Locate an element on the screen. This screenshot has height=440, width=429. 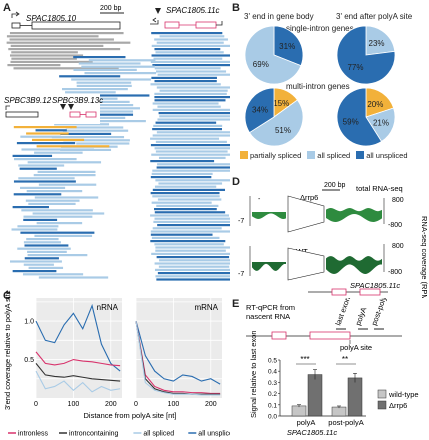
primer-label: polyA is located at coordinates (360, 316).